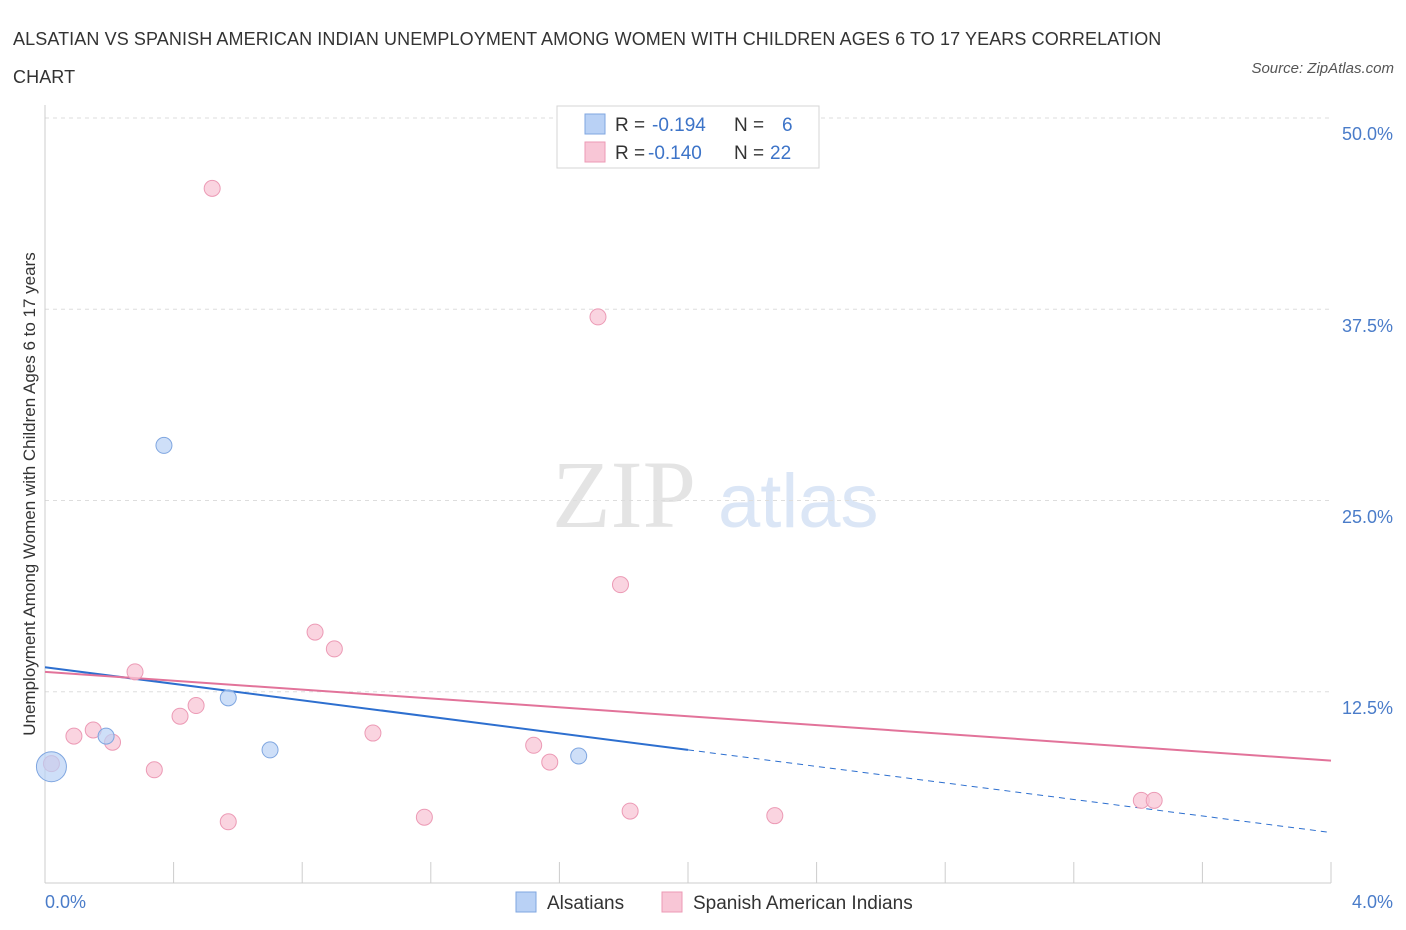  Describe the element at coordinates (630, 153) in the screenshot. I see `legend-r-label-spanish: R =` at that location.